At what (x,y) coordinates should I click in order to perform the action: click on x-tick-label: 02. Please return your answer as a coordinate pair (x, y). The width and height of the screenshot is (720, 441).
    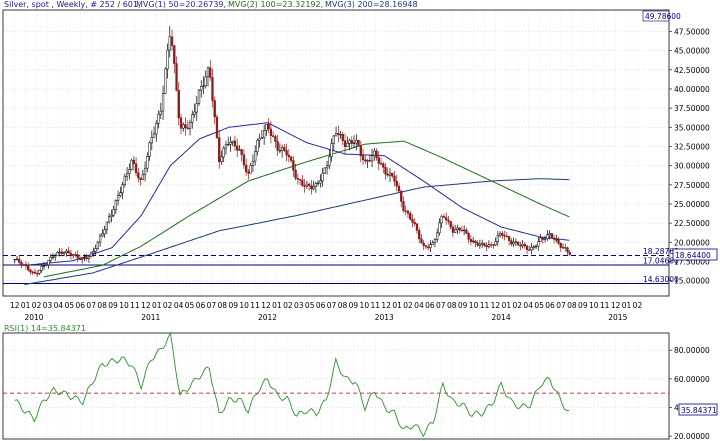
    Looking at the image, I should click on (518, 305).